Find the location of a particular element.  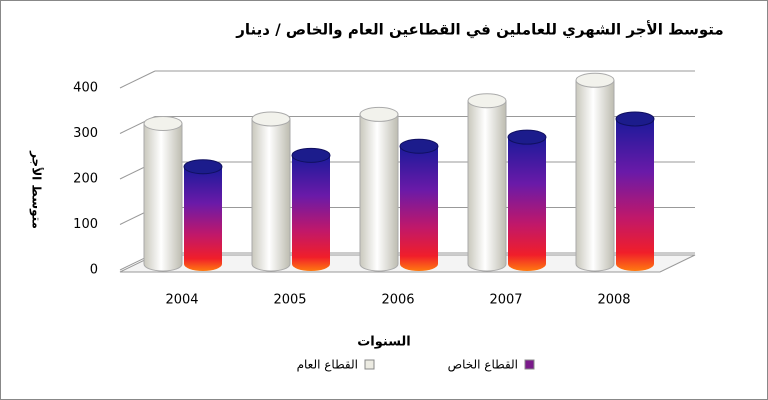

y-tick-label: 200 is located at coordinates (85, 179).